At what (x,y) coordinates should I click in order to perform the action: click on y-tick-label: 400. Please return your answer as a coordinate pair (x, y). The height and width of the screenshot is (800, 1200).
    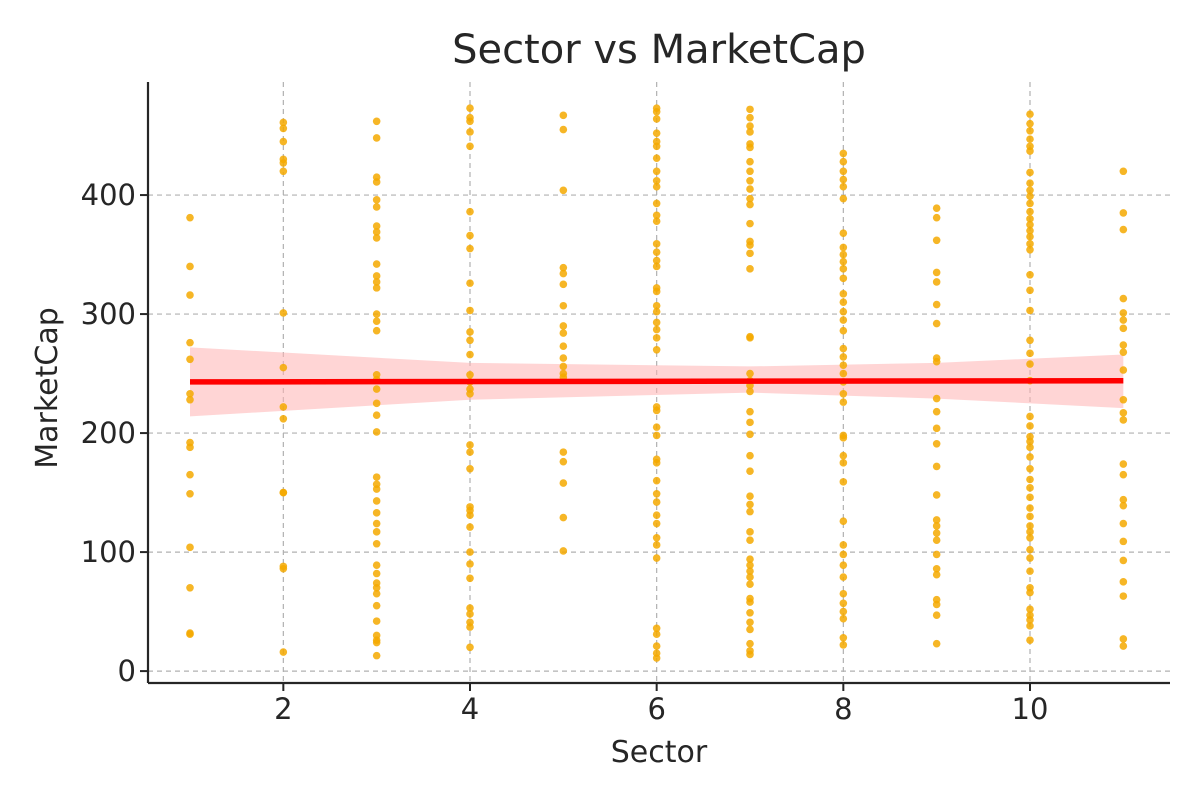
    Looking at the image, I should click on (108, 195).